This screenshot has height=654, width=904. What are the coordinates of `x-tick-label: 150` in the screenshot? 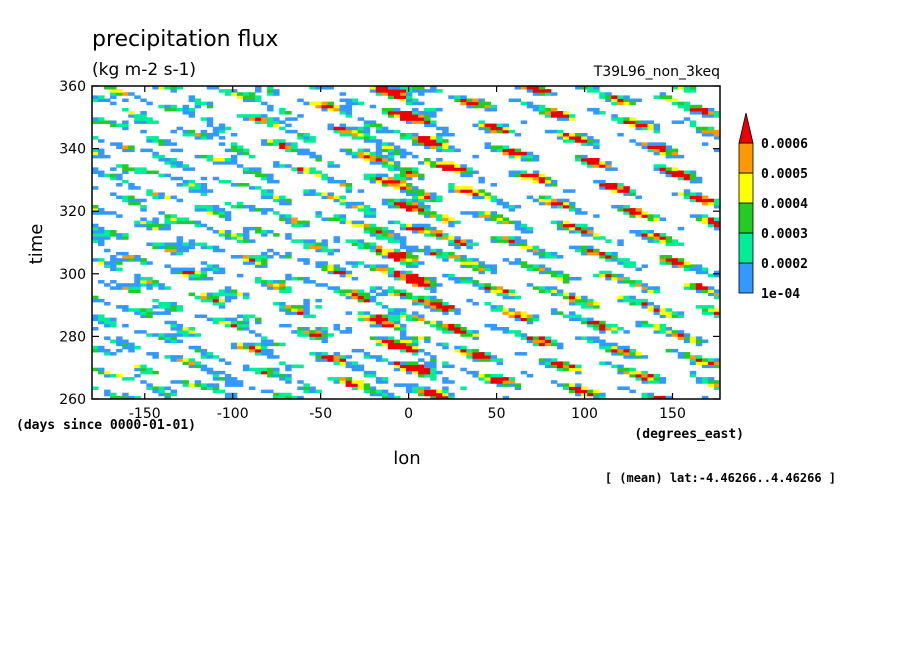 It's located at (672, 414).